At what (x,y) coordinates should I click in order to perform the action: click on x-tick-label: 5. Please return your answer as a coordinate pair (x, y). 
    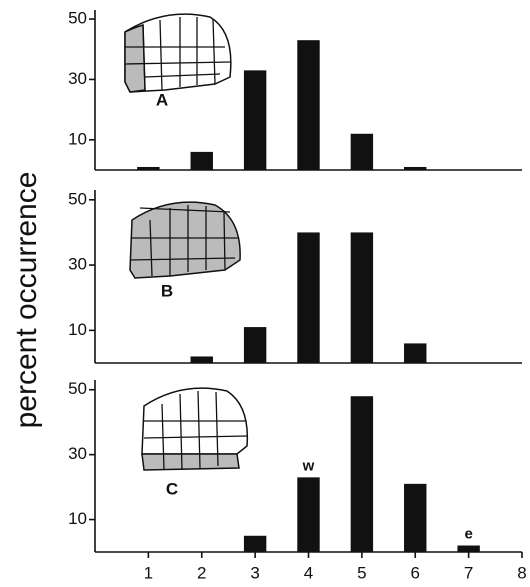
    Looking at the image, I should click on (361, 572).